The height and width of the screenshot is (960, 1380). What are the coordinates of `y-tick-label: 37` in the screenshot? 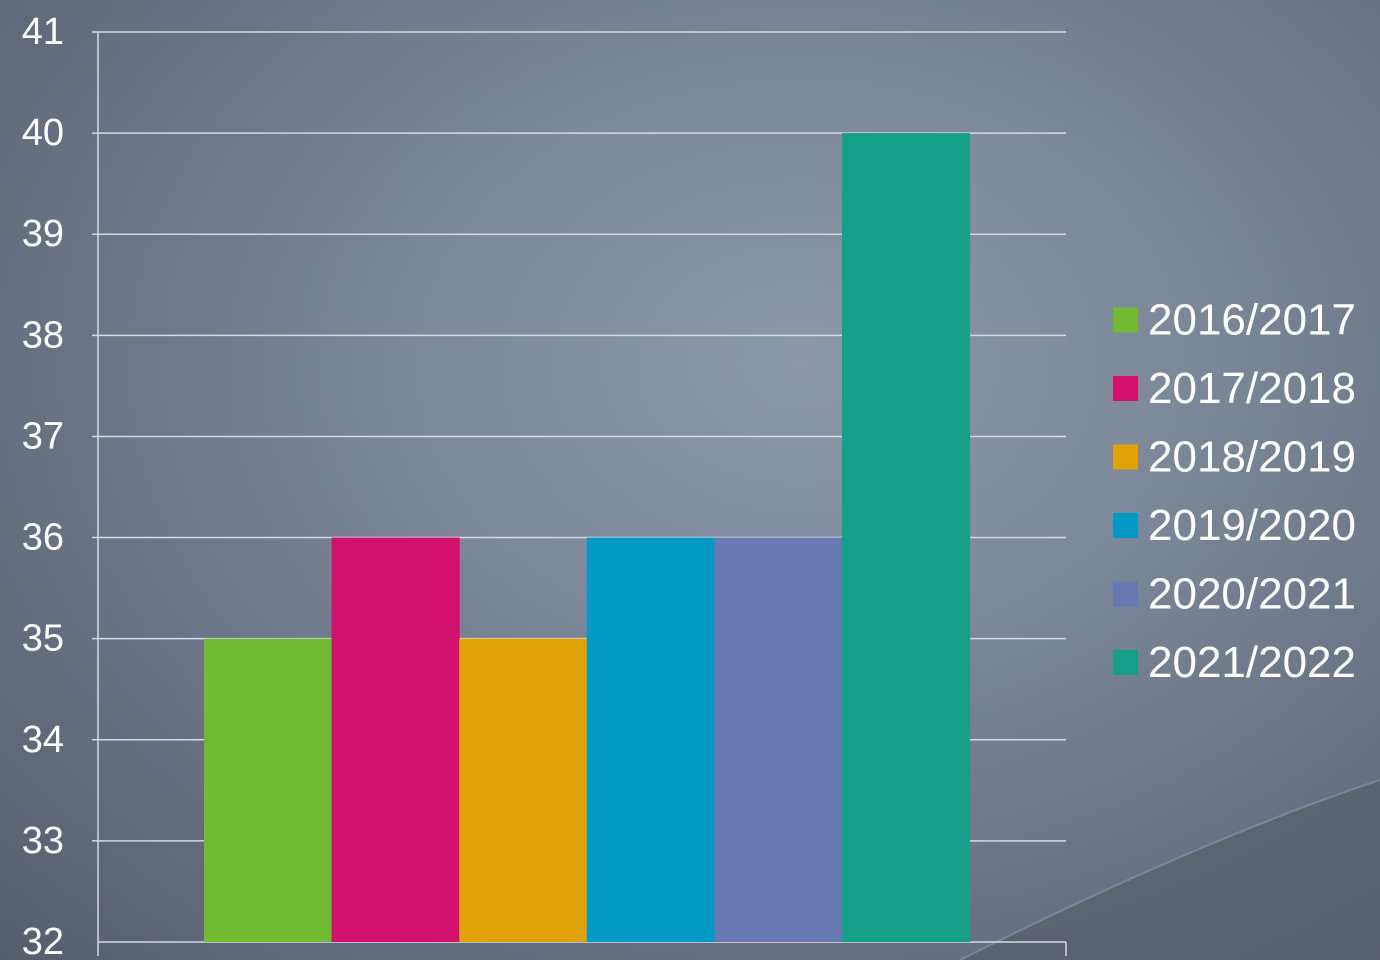 It's located at (43, 436).